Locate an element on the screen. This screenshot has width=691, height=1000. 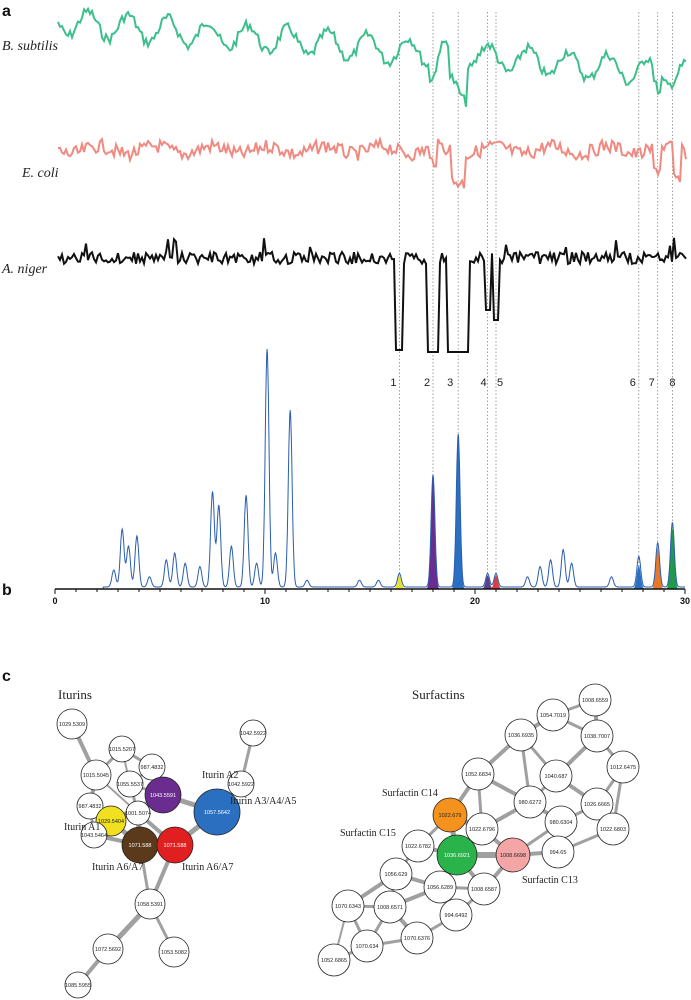
network-node-label: 1036.6921 is located at coordinates (457, 856).